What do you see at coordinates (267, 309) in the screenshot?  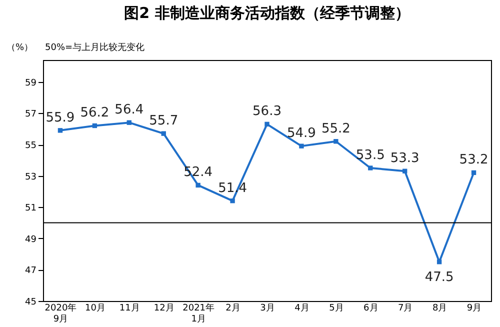 I see `x-tick-label: 3月` at bounding box center [267, 309].